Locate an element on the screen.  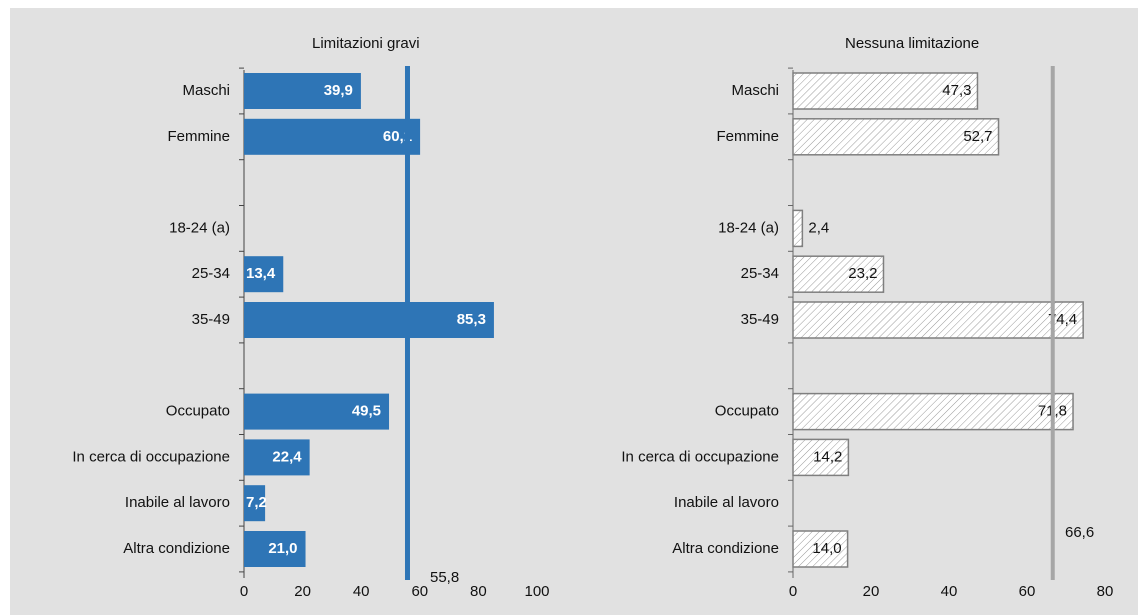
value-label: 14,2 is located at coordinates (827, 456).